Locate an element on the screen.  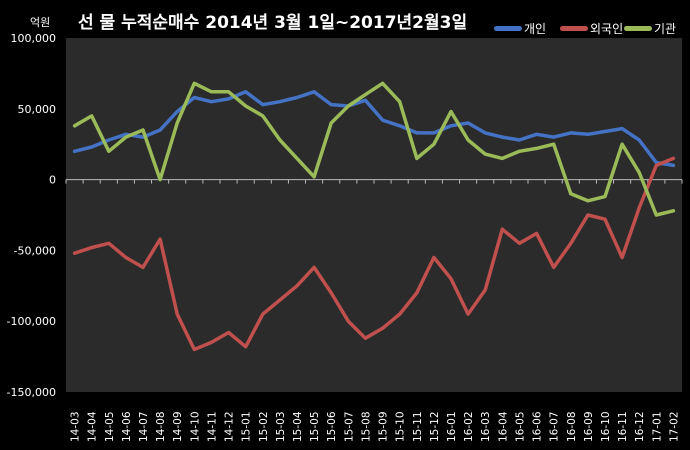
y-tick-label: -100,000 is located at coordinates (31, 321).